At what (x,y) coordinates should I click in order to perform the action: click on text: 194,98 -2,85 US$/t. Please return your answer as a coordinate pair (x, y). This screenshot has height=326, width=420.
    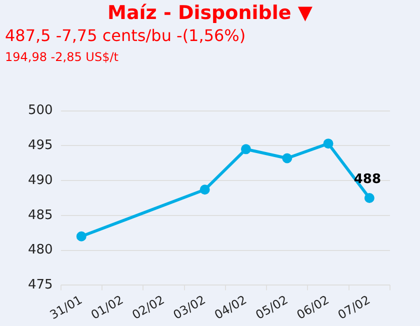
    Looking at the image, I should click on (61, 57).